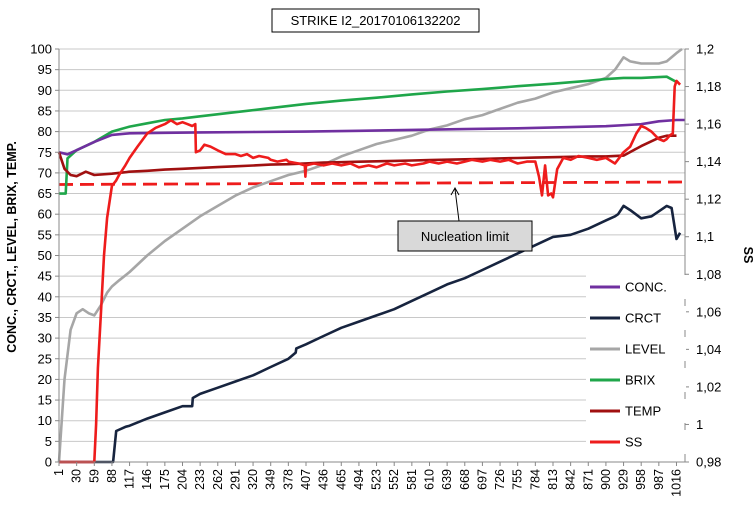  Describe the element at coordinates (324, 479) in the screenshot. I see `x-tick-label: 436` at that location.